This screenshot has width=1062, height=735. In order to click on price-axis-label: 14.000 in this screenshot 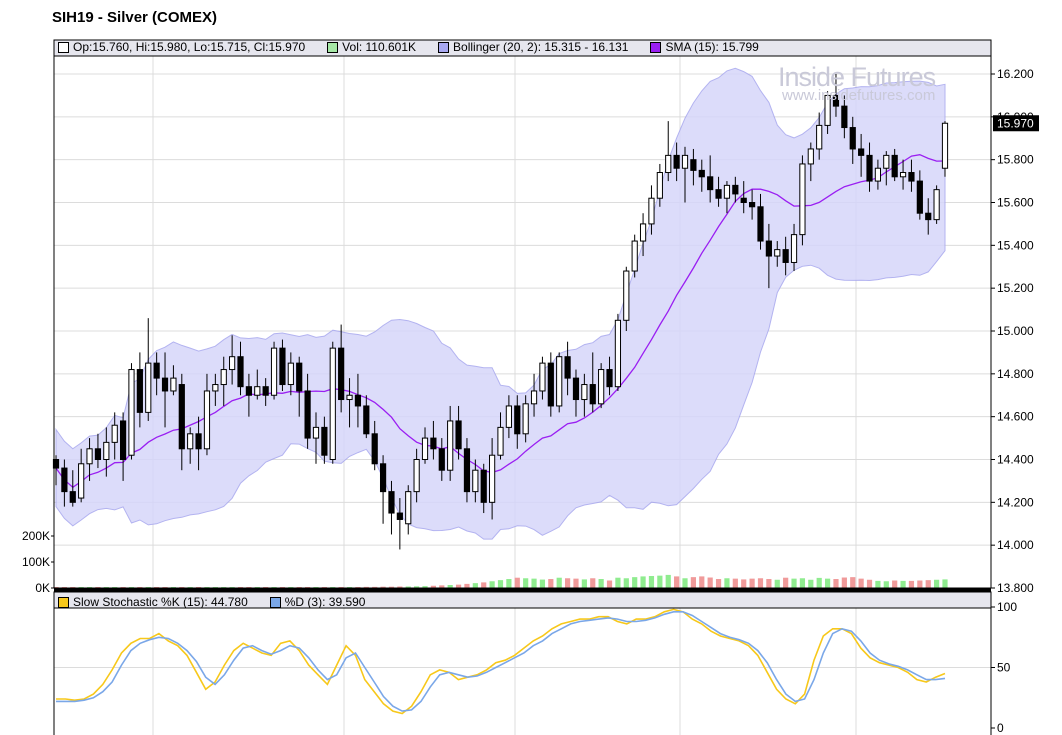, I will do `click(1015, 545)`.